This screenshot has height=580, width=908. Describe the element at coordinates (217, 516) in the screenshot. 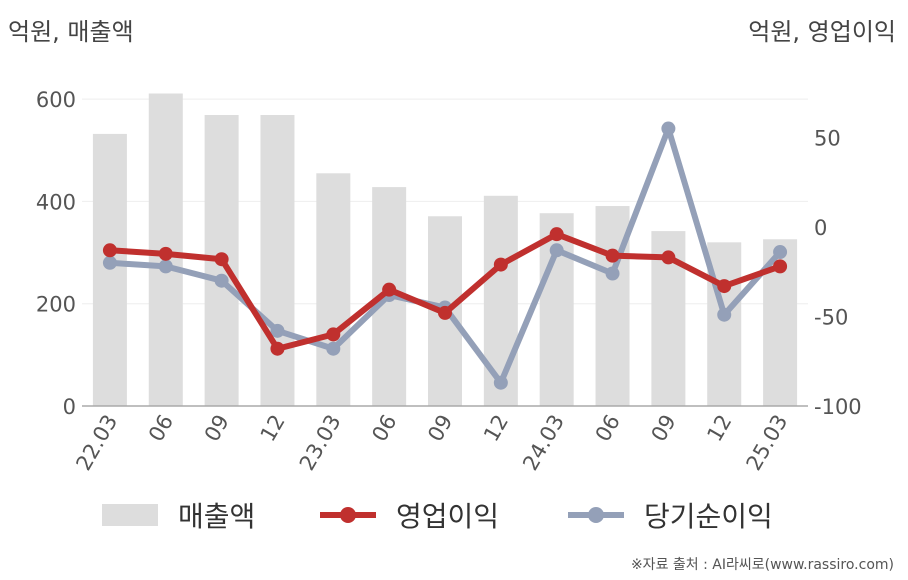

I see `legend-label-revenue: 매출액` at that location.